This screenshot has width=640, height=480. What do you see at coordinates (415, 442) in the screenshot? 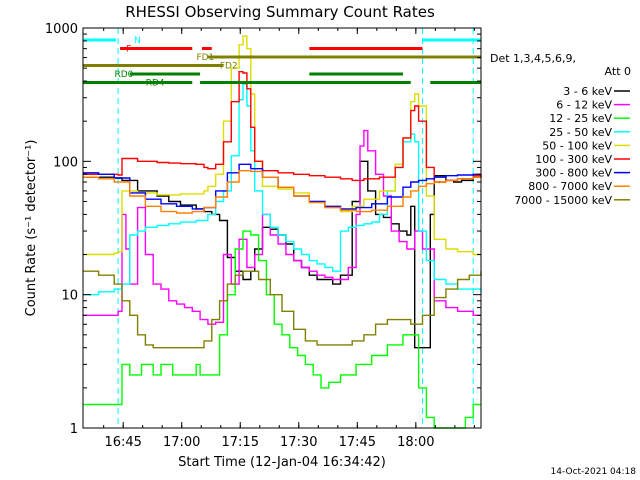
I see `x-tick-label: 18:00` at bounding box center [415, 442].